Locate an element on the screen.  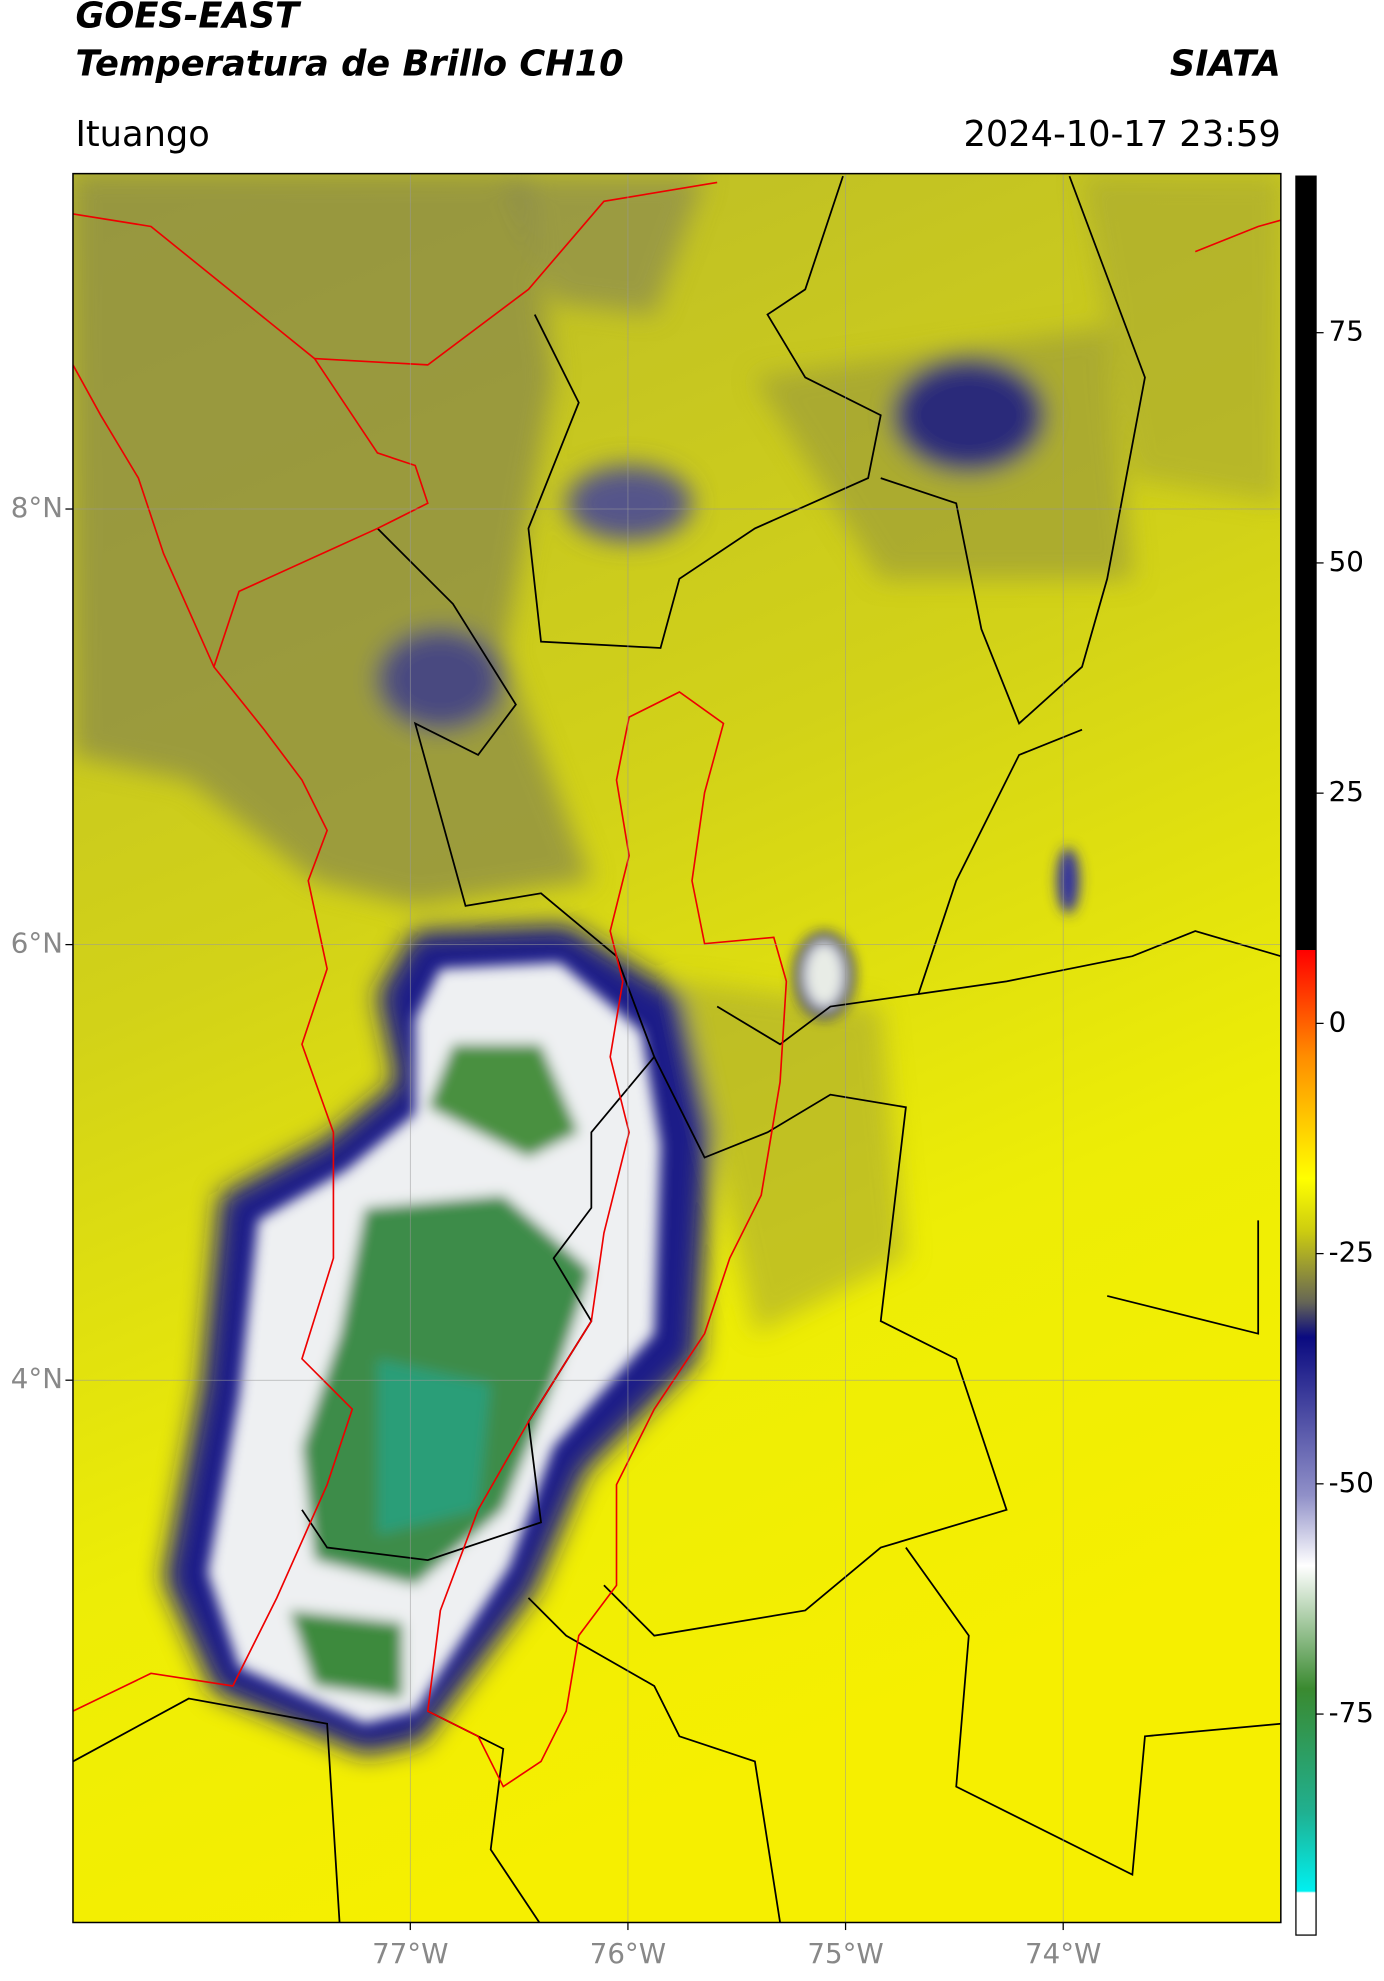
colorbar-label: 75 is located at coordinates (1346, 331).